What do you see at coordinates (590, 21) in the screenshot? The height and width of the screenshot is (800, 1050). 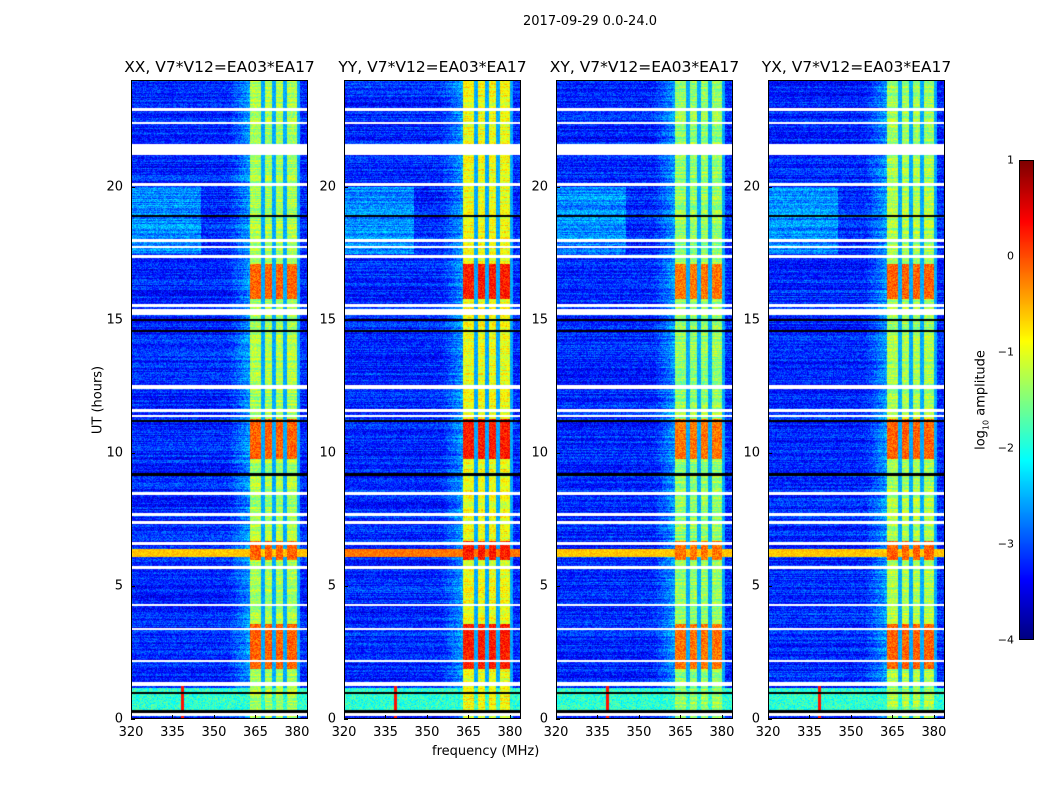 I see `figure-title: 2017-09-29 0.0-24.0` at bounding box center [590, 21].